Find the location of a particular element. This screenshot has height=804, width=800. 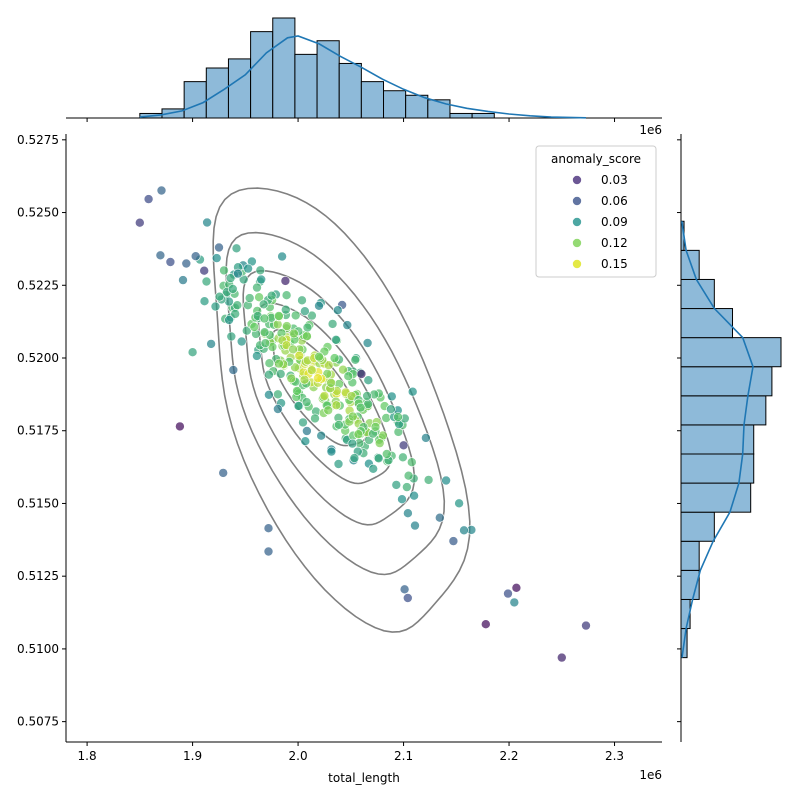

x-tick-label: 2.1 is located at coordinates (403, 756).